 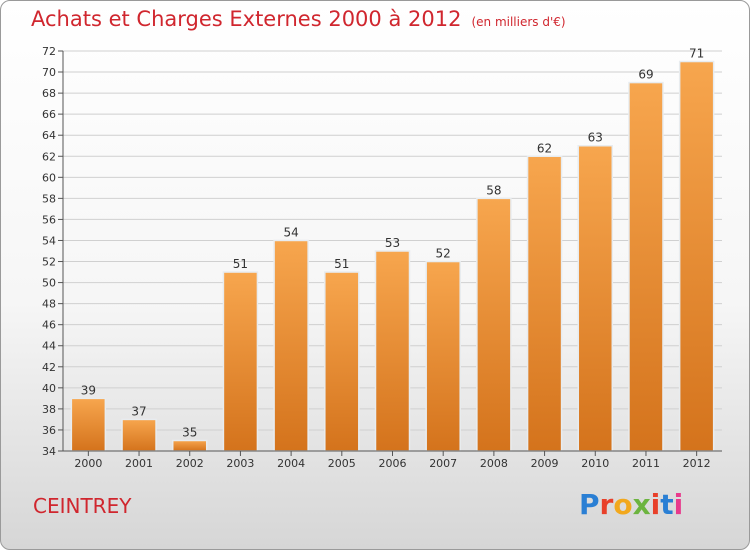 I want to click on bar-2008, so click(x=494, y=324).